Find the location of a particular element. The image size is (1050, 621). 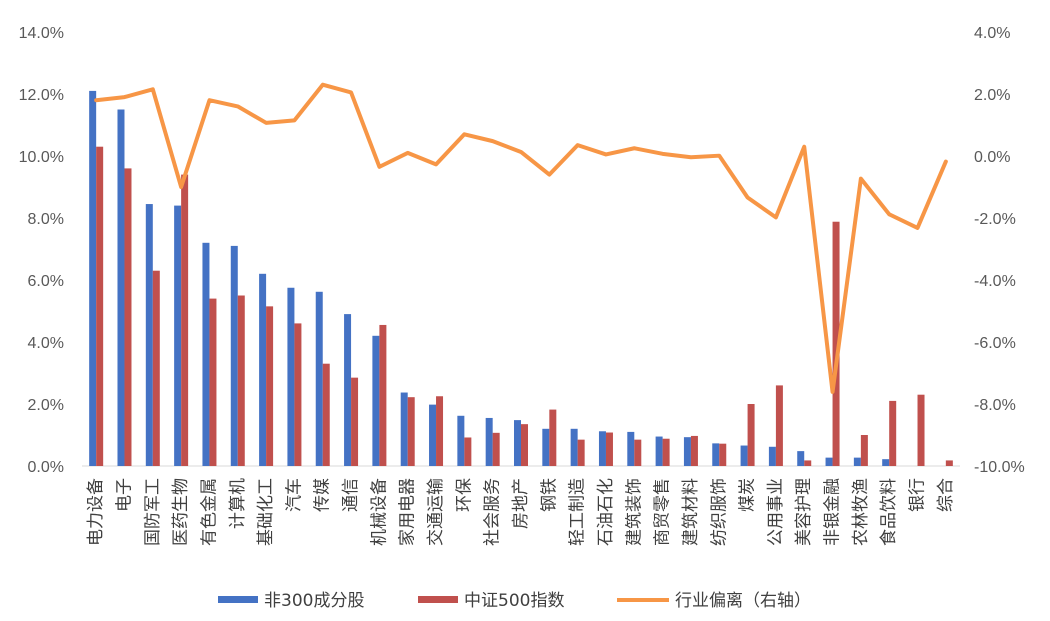

right-tick-label: -6.0% is located at coordinates (995, 343).